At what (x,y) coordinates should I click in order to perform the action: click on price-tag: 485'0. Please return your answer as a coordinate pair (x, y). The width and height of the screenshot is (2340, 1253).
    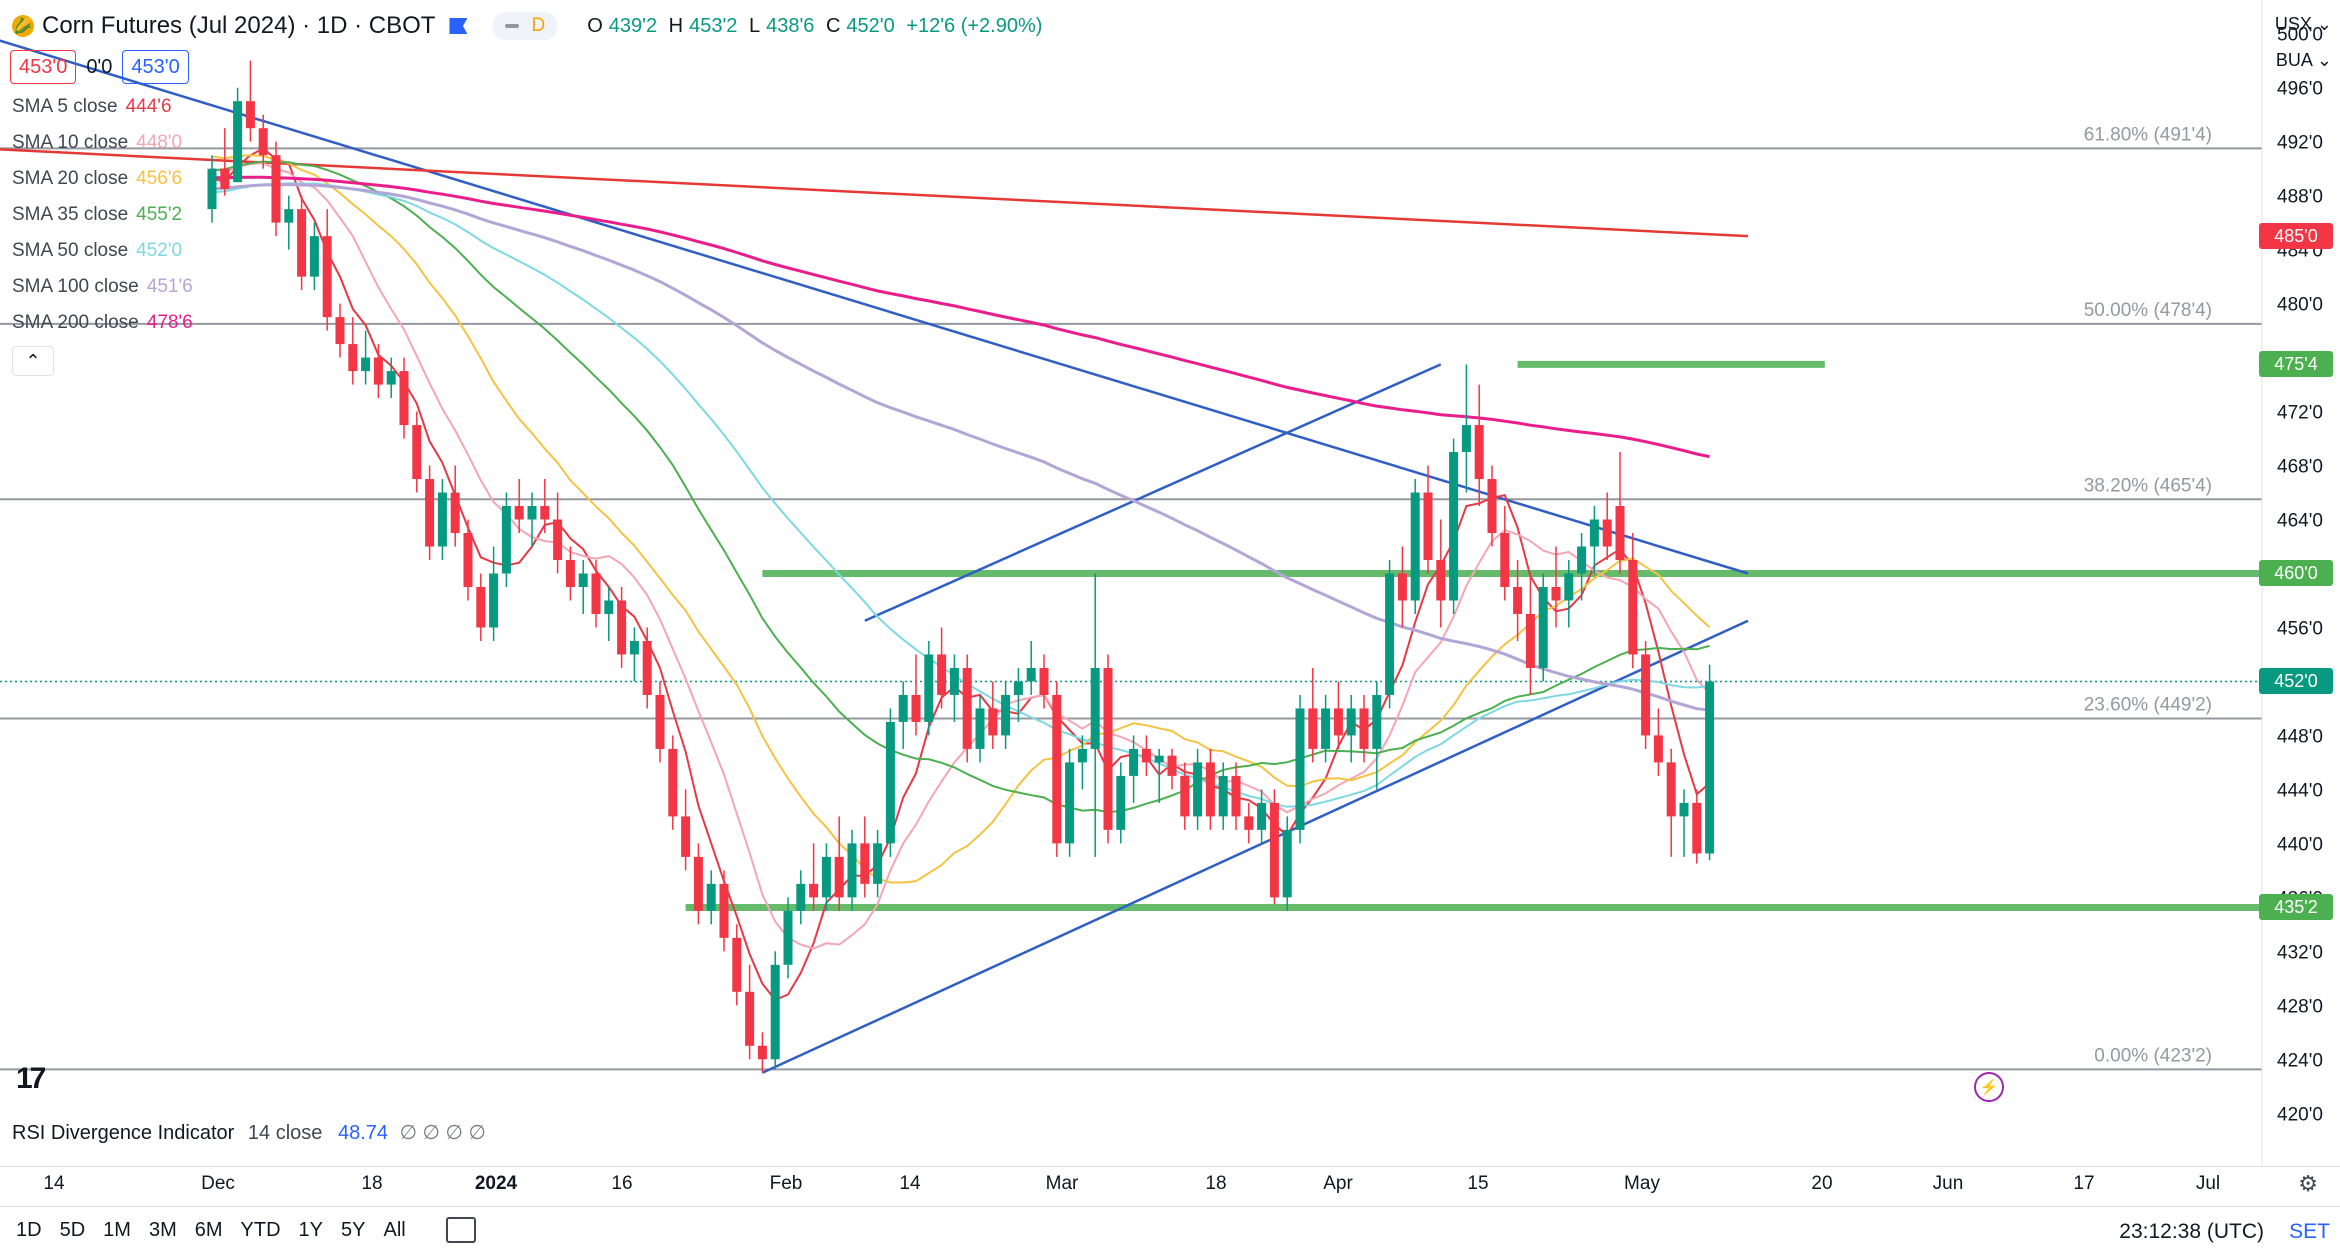
    Looking at the image, I should click on (2296, 236).